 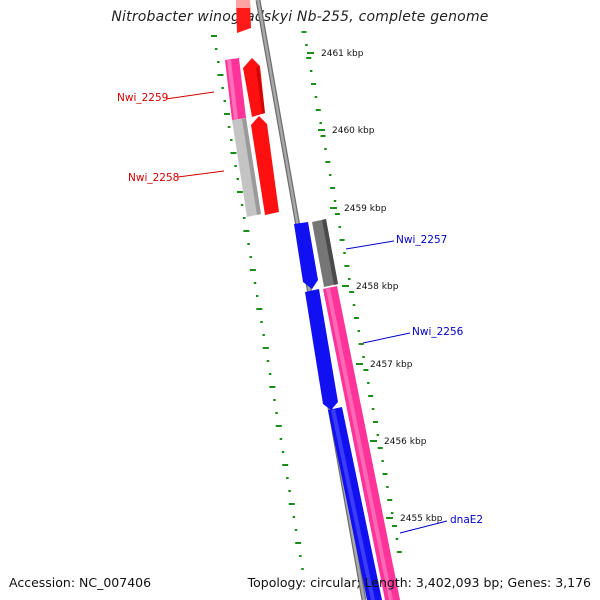 What do you see at coordinates (252, 108) in the screenshot?
I see `gene-cluster-upper` at bounding box center [252, 108].